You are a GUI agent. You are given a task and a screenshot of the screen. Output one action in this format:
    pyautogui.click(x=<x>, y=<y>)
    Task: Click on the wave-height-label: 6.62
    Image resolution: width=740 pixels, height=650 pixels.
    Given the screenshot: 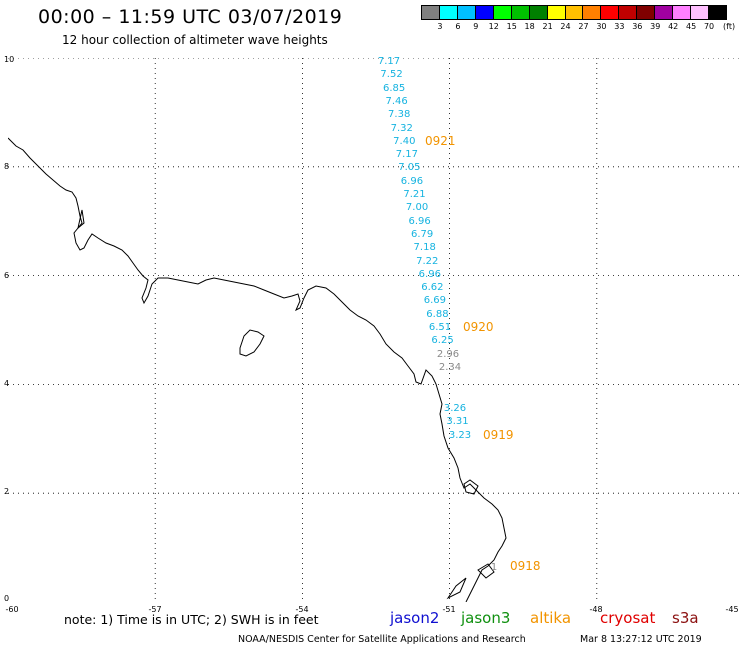 What is the action you would take?
    pyautogui.click(x=432, y=288)
    